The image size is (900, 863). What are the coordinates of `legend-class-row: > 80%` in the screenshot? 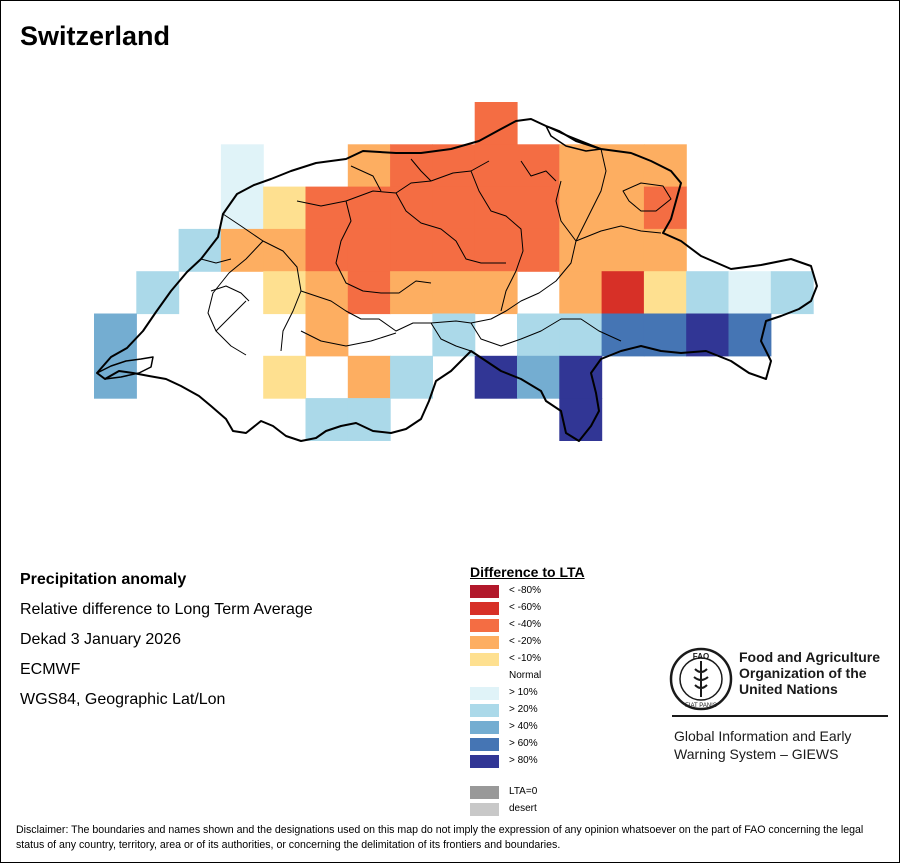 It's located at (527, 762).